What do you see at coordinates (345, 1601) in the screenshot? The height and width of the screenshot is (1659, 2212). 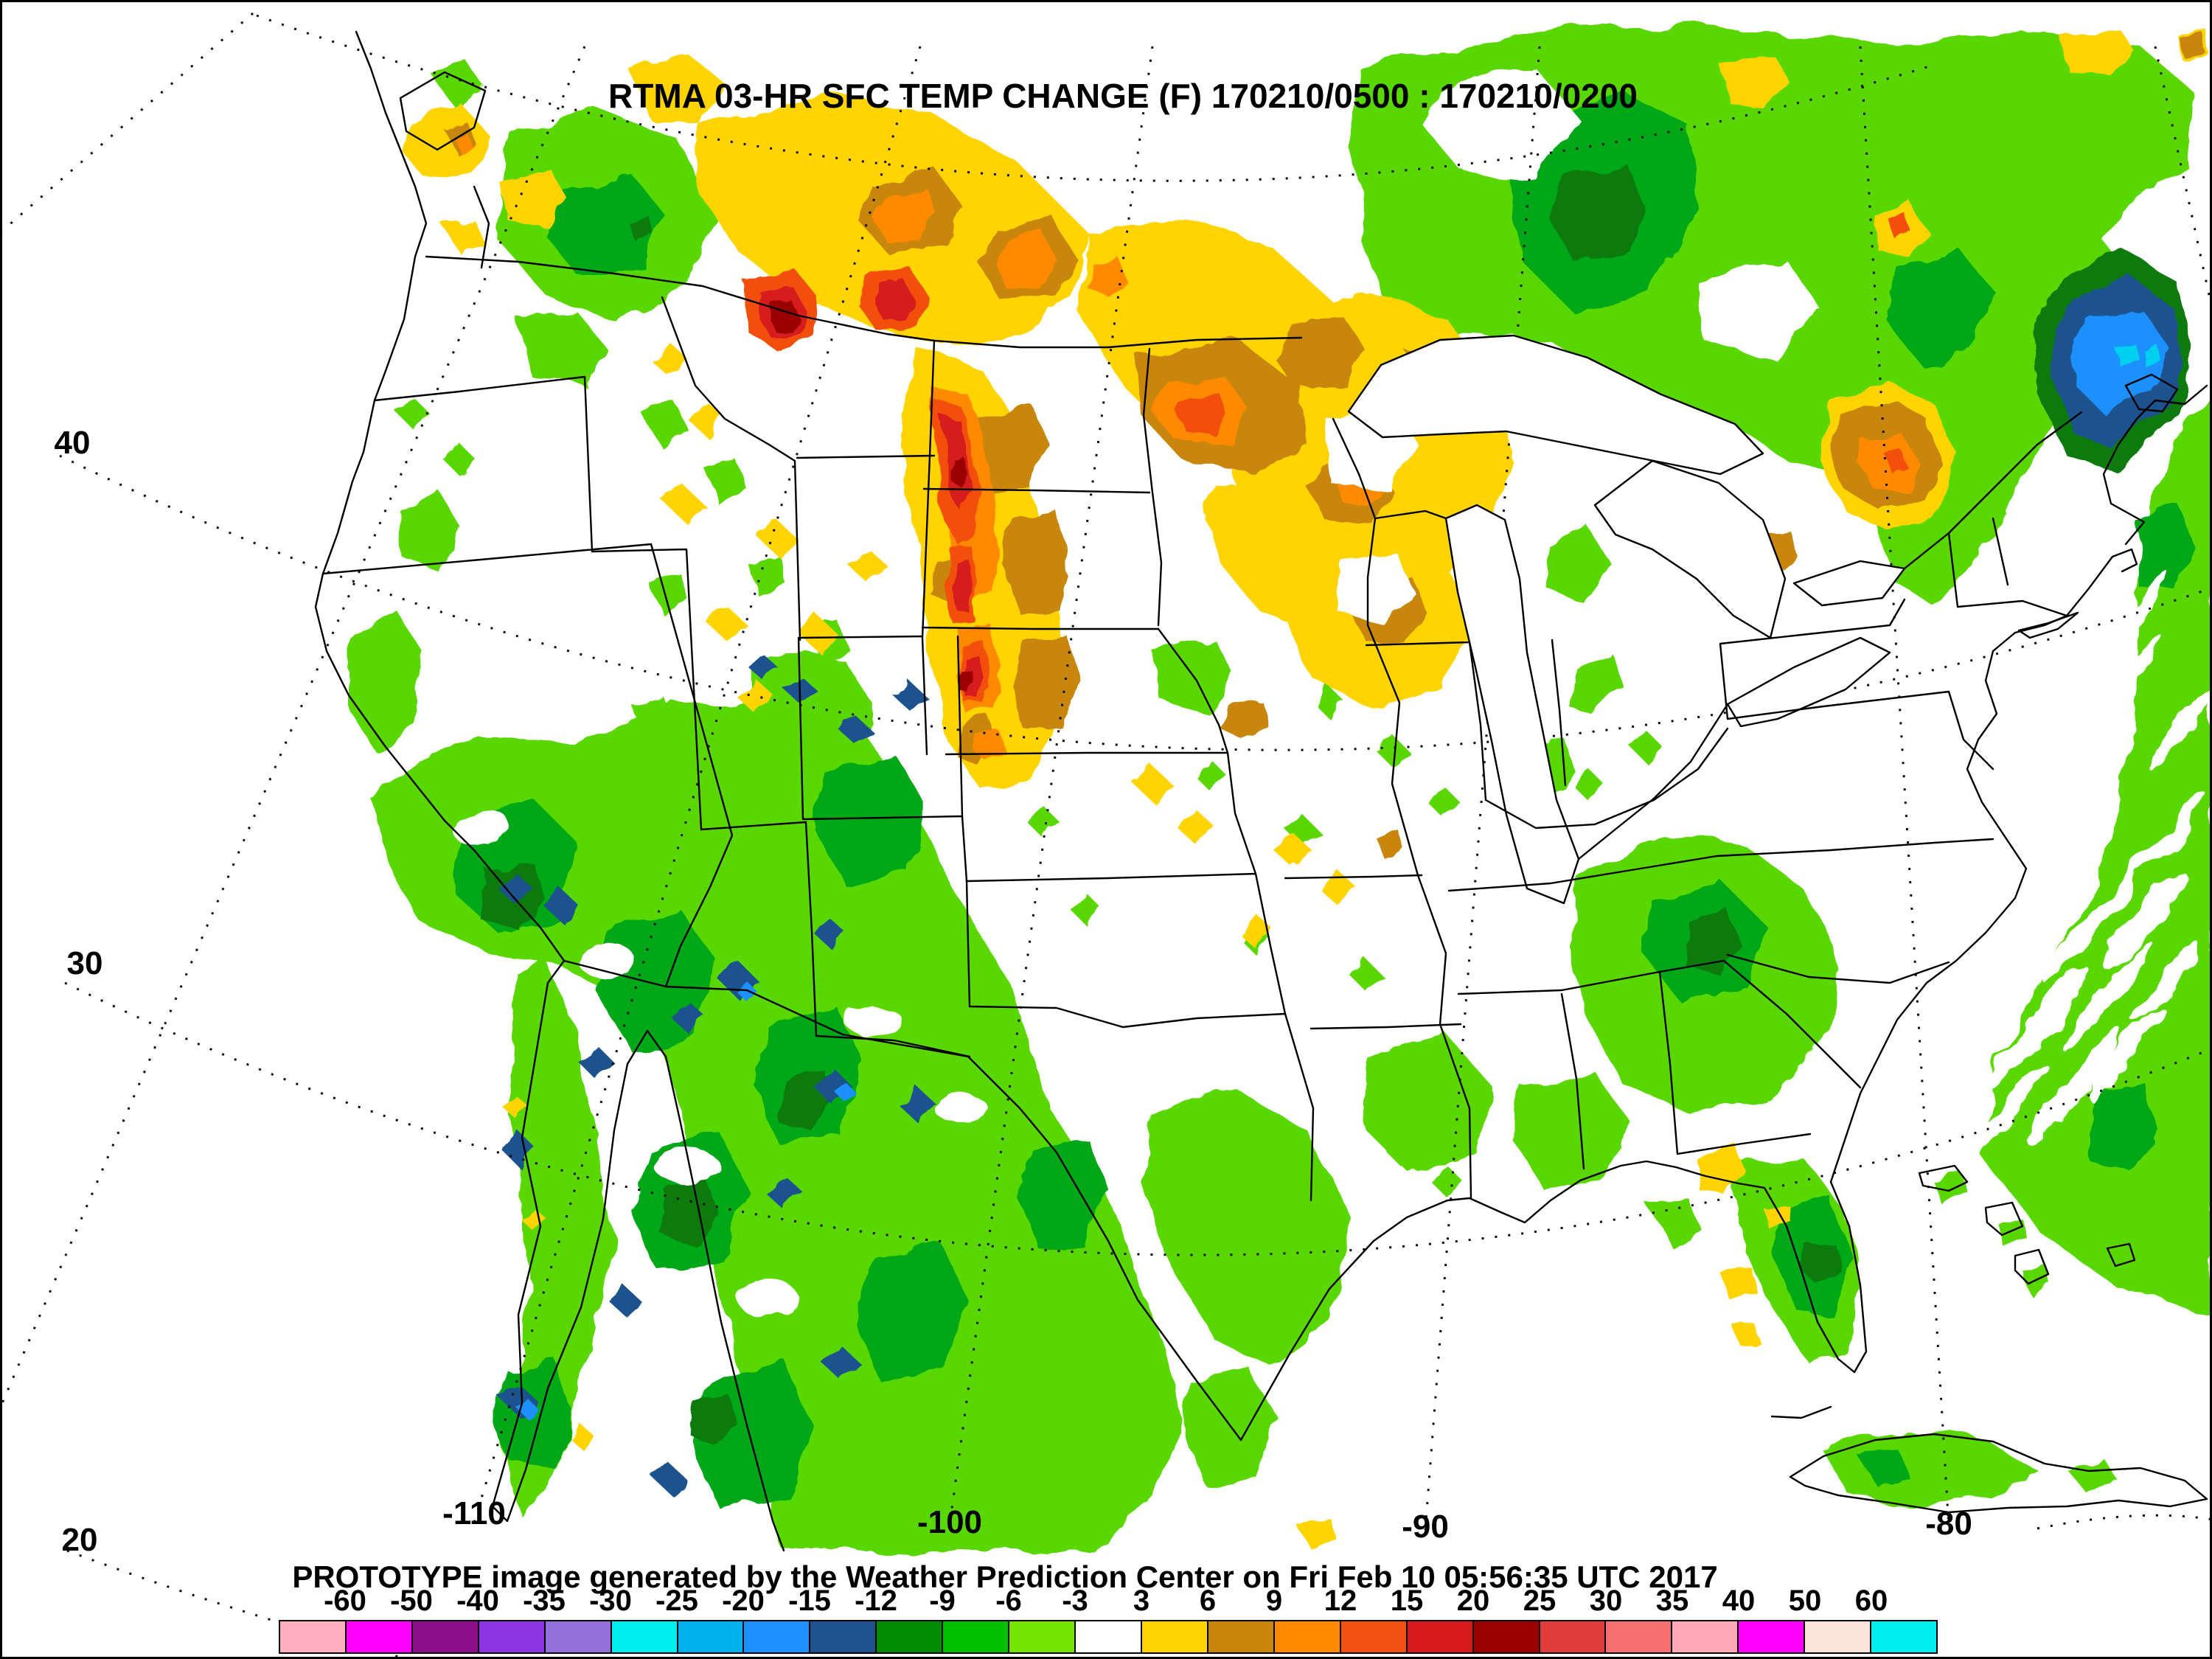 I see `colorbar-tick-label: -60` at bounding box center [345, 1601].